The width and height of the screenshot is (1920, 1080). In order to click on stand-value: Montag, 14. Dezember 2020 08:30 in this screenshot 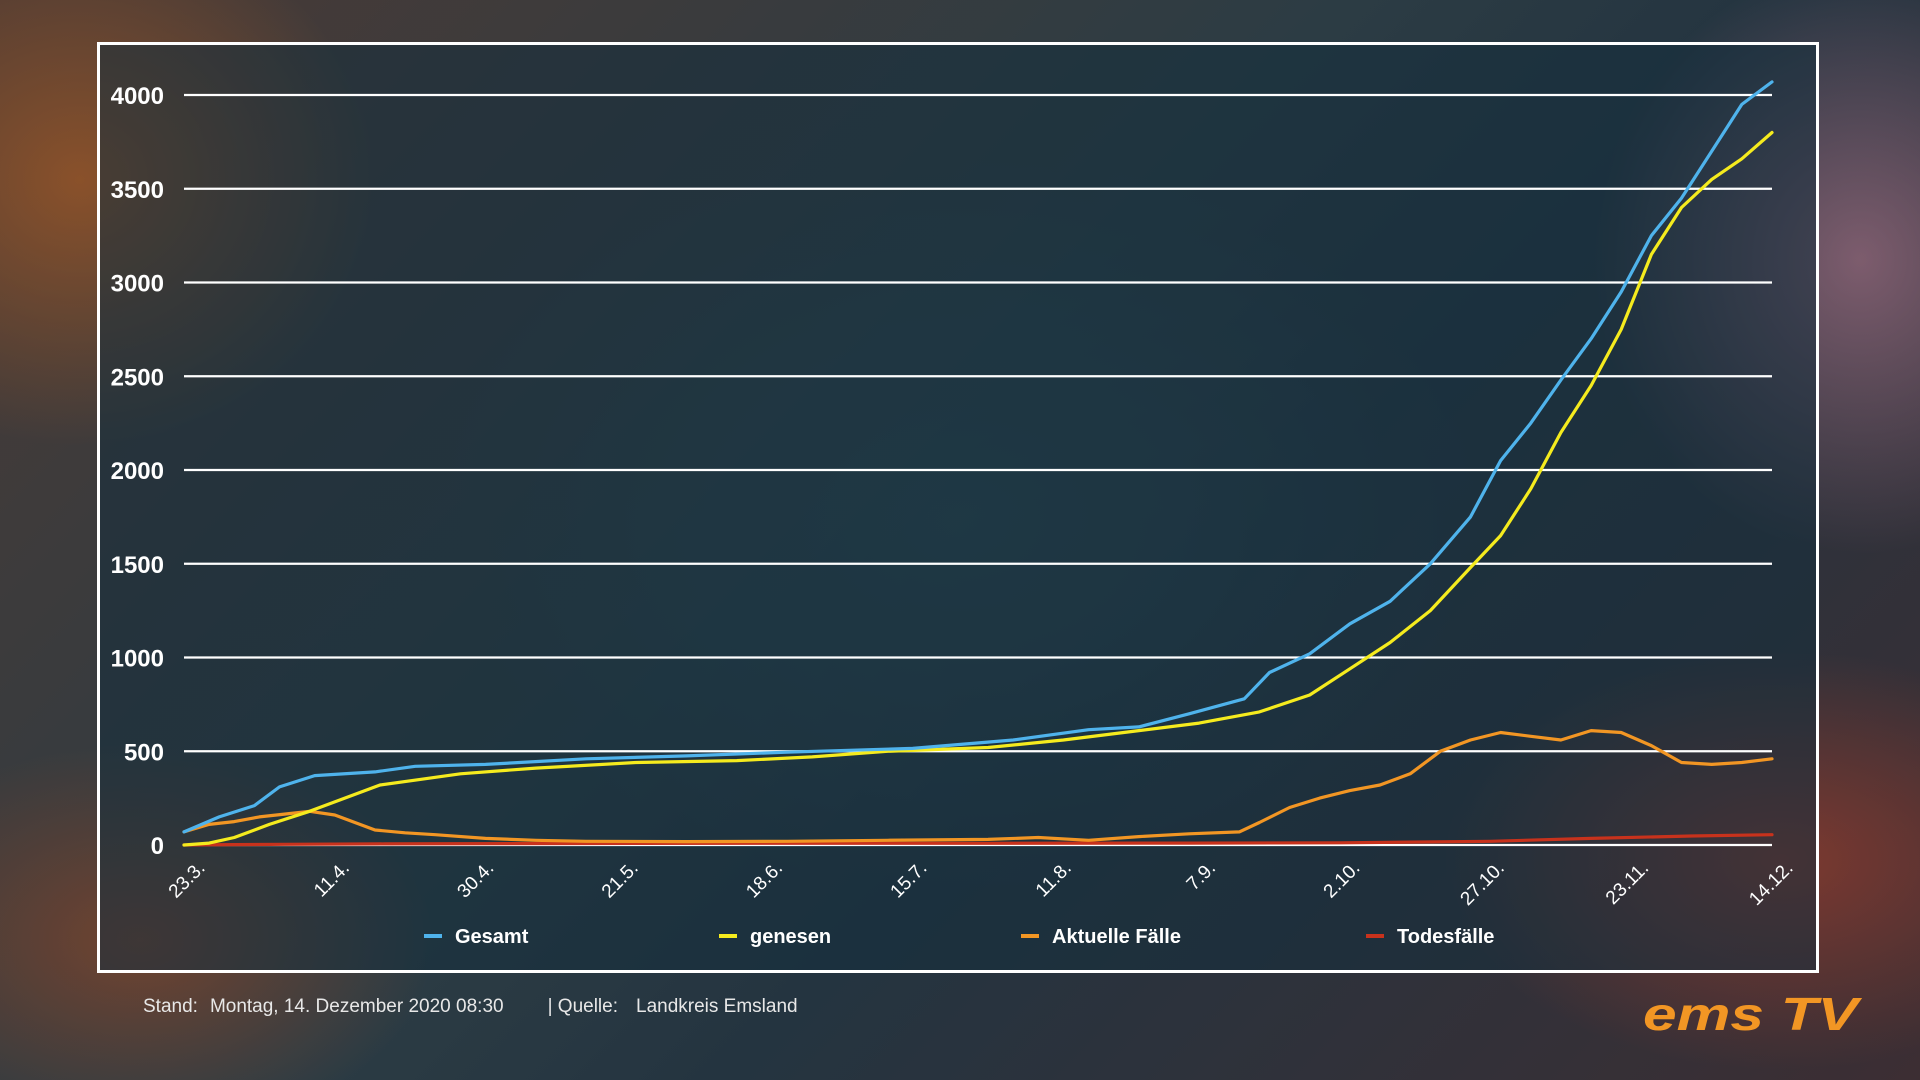, I will do `click(356, 1006)`.